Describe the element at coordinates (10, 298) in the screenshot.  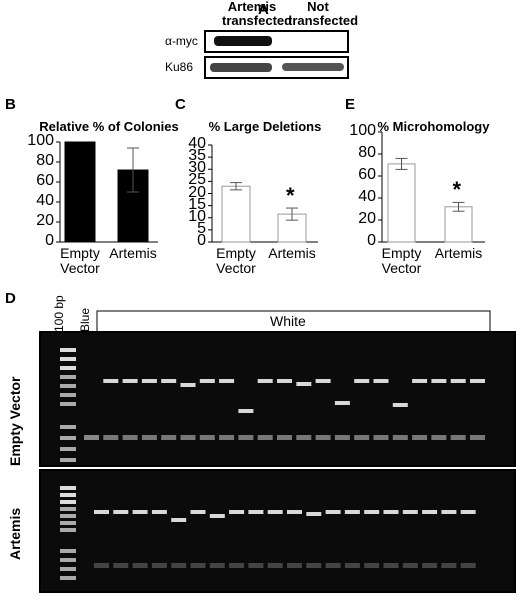
I see `panel-letter: D` at that location.